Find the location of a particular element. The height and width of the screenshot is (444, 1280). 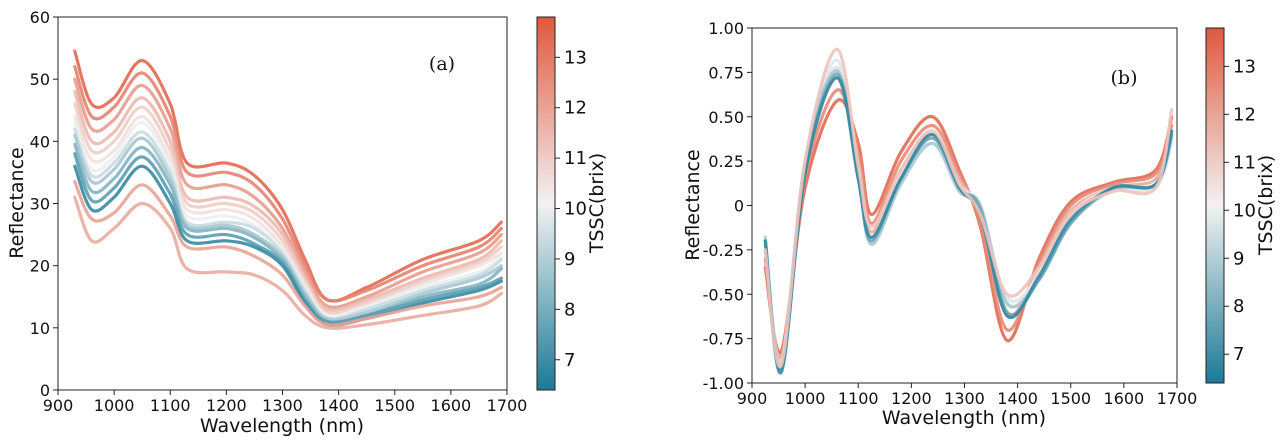

chart-a-xtick-label: 1300 is located at coordinates (282, 405).